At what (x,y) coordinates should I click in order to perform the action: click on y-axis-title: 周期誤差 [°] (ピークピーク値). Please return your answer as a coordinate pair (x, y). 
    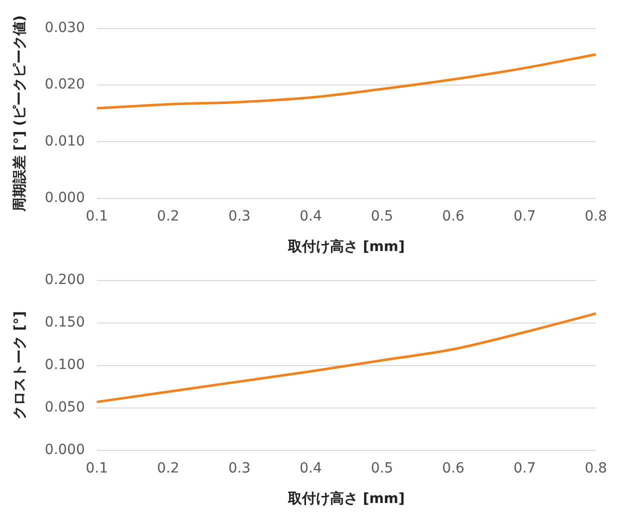
    Looking at the image, I should click on (19, 114).